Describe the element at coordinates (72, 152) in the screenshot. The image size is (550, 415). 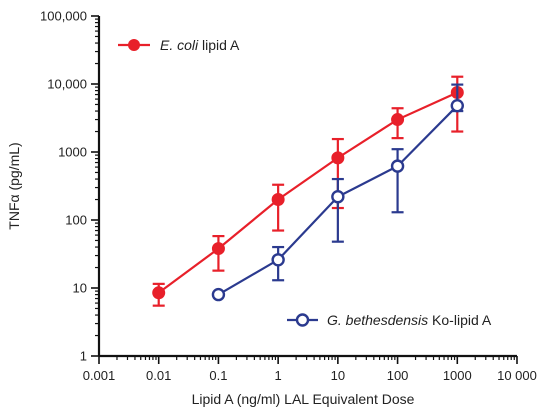
I see `y-tick-label: 1000` at that location.